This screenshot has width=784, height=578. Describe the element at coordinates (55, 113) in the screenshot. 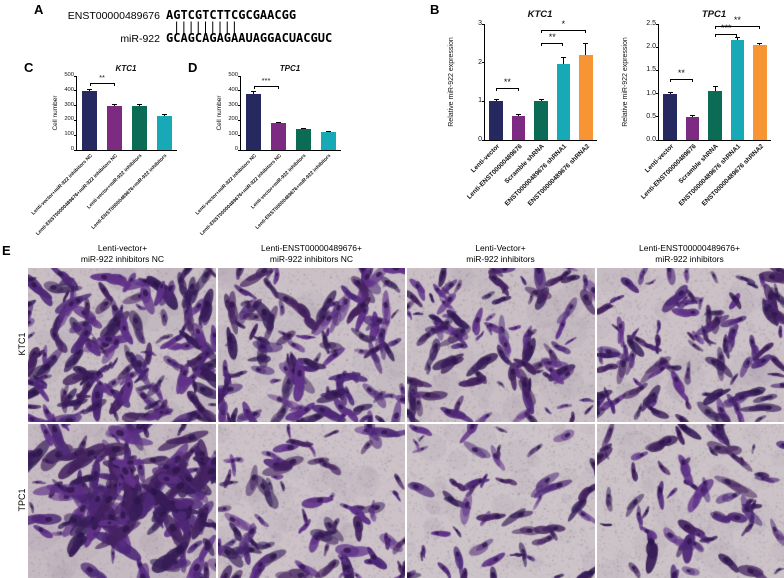

I see `y-axis-label: Cell number` at that location.